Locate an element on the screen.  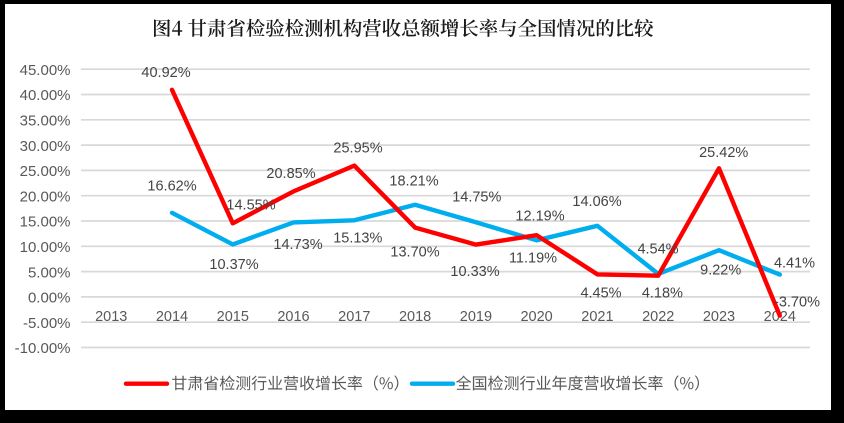
svg-text: 30.00% is located at coordinates (45, 146).